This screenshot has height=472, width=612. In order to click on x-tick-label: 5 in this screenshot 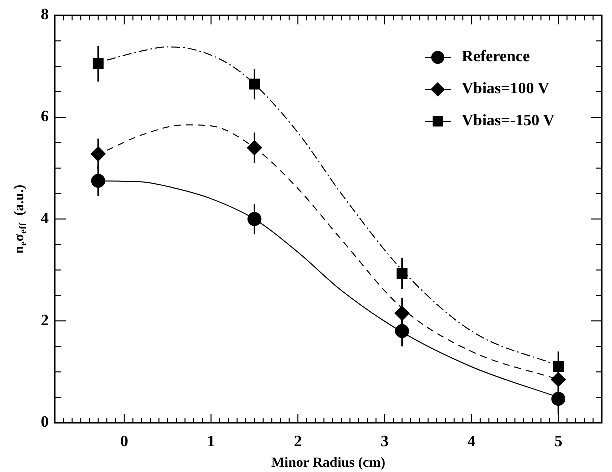, I will do `click(558, 442)`.